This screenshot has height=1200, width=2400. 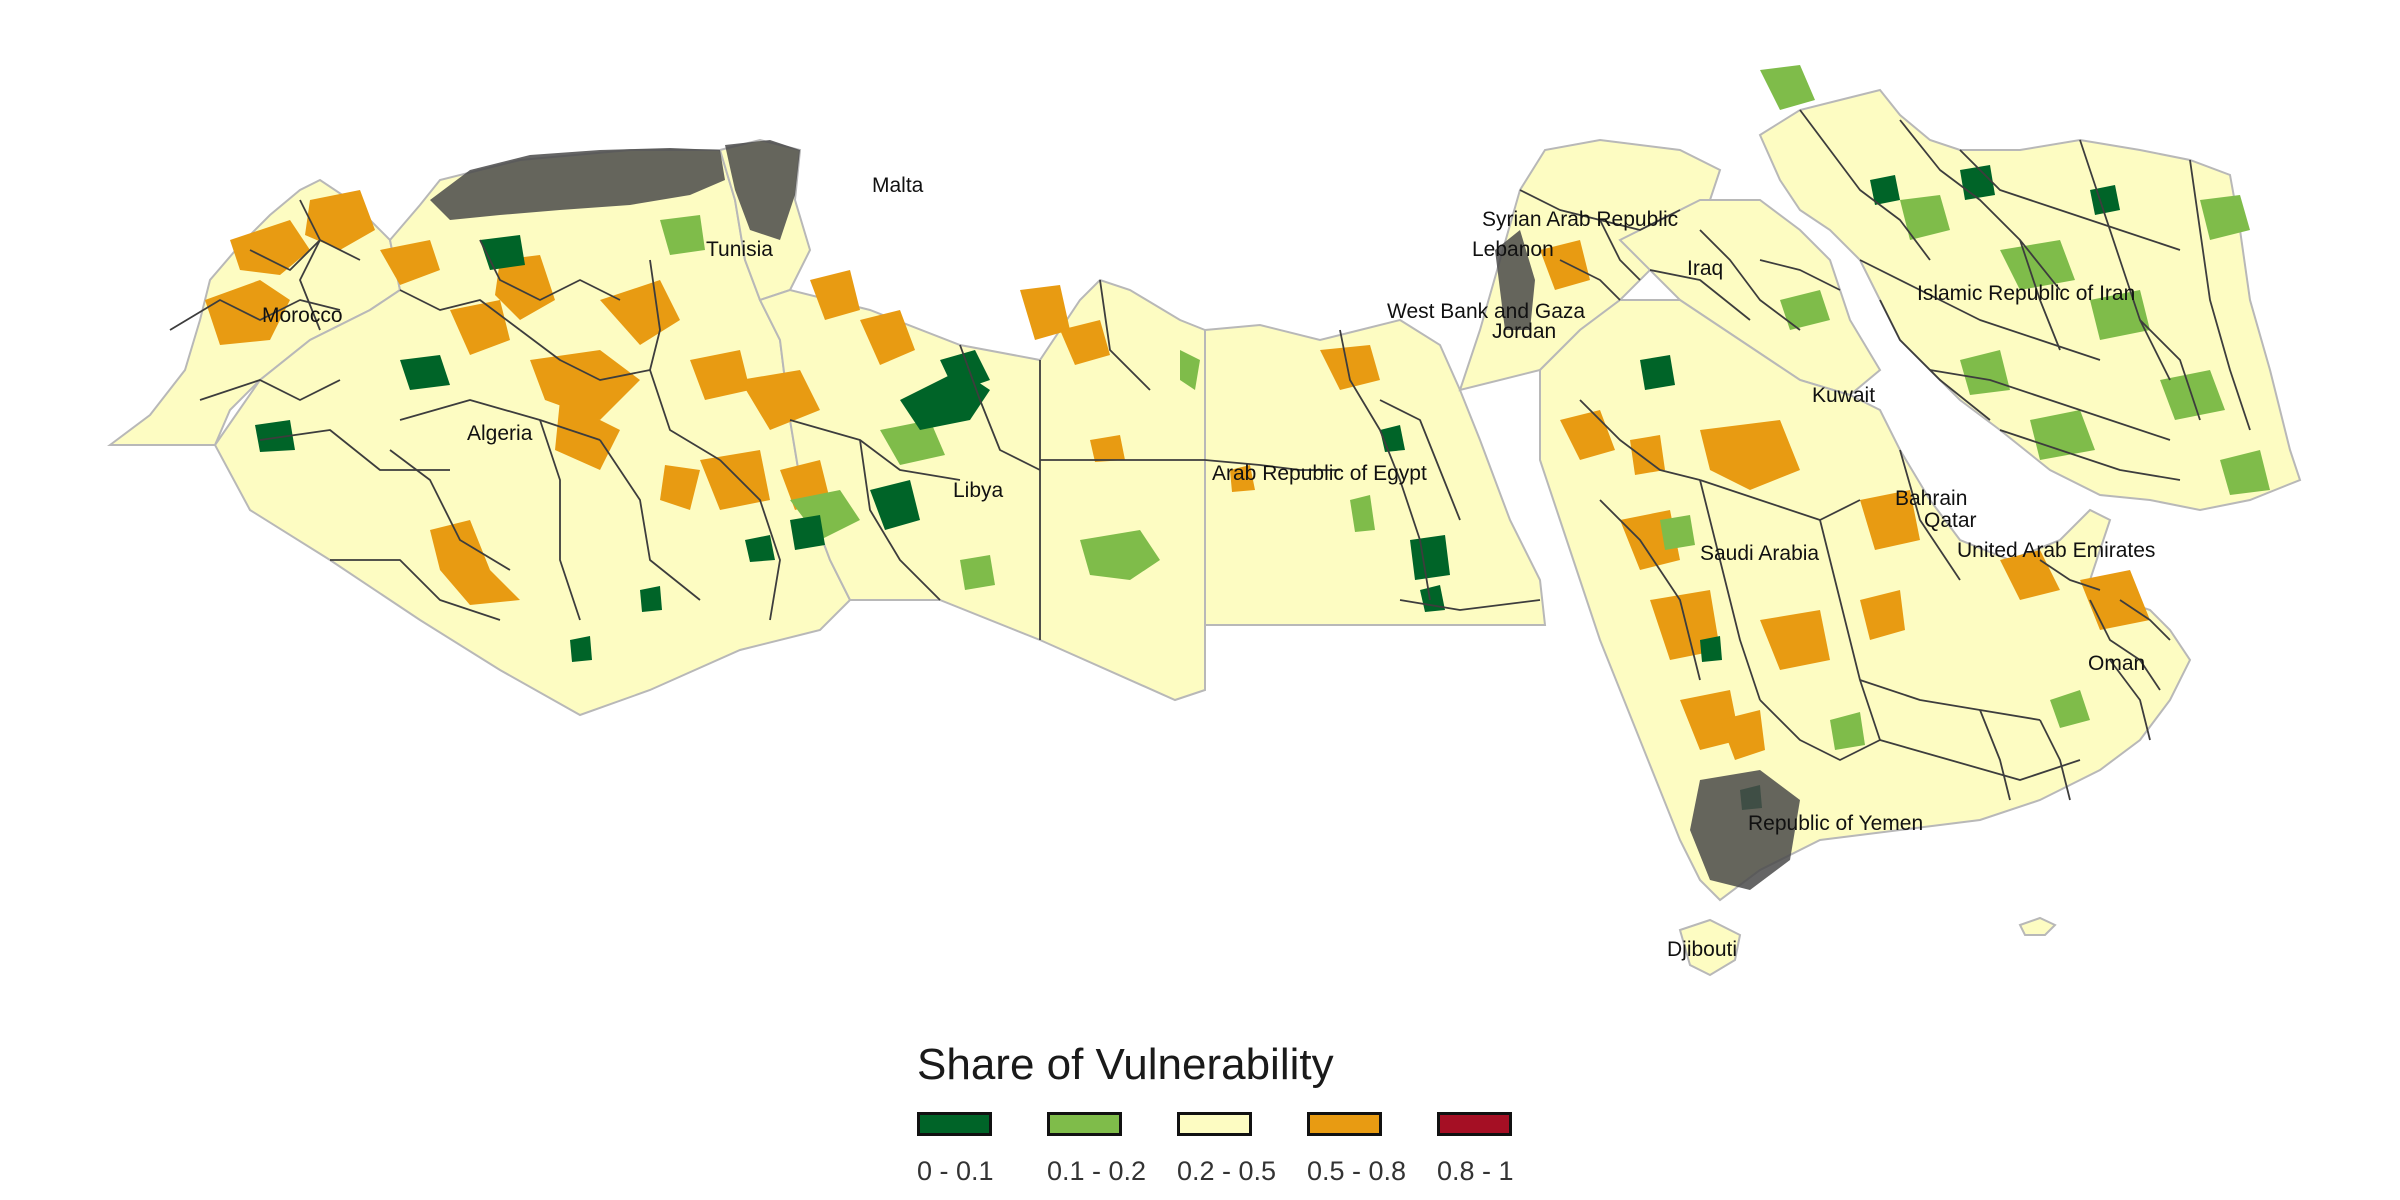 I want to click on legend-item-0-0.1: 0 - 0.1, so click(x=977, y=1152).